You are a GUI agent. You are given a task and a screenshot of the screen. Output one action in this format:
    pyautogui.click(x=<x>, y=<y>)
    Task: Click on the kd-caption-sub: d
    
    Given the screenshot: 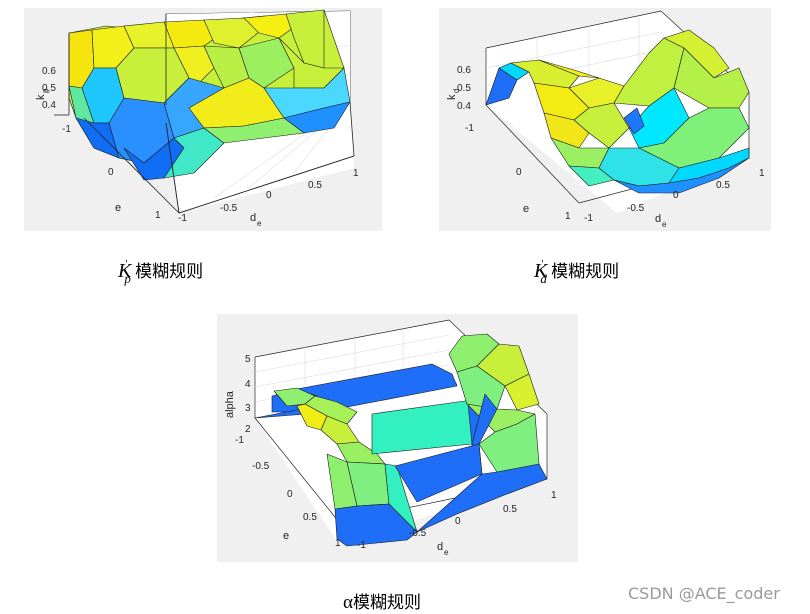 What is the action you would take?
    pyautogui.click(x=543, y=278)
    